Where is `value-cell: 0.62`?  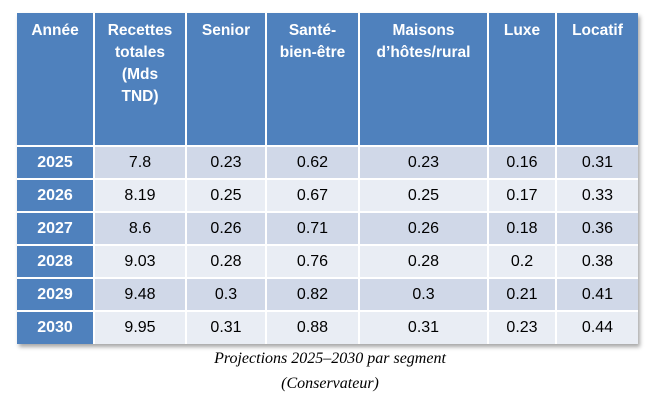 value-cell: 0.62 is located at coordinates (312, 162).